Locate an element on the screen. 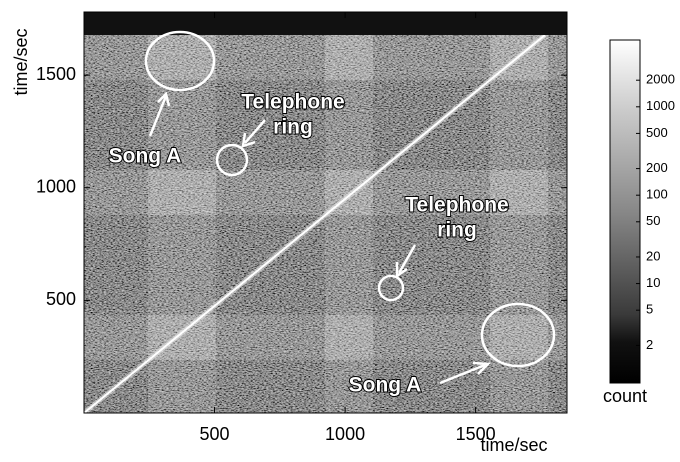  colorbar-tick-label: 2000 is located at coordinates (660, 79).